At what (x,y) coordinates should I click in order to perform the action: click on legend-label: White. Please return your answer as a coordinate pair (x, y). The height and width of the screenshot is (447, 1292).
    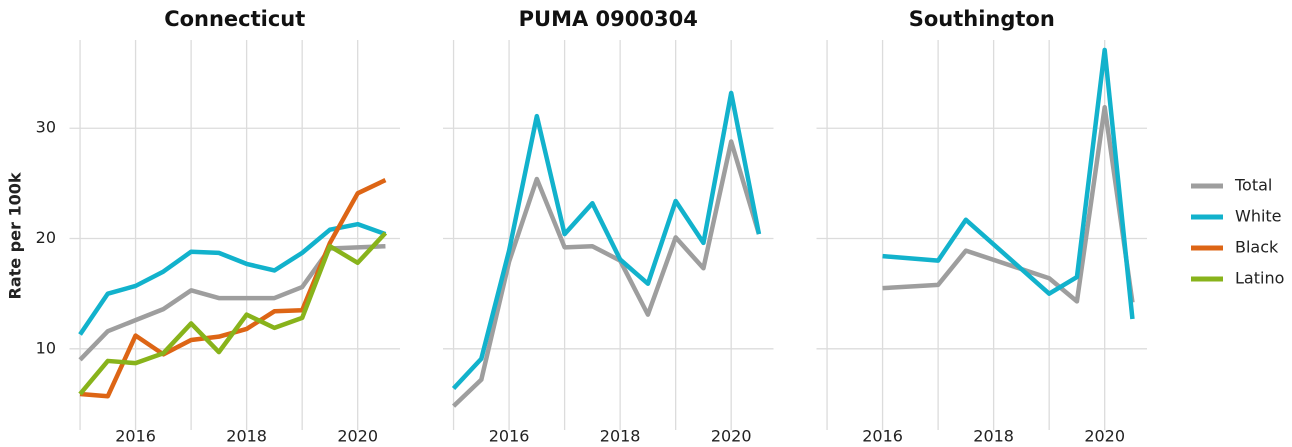
    Looking at the image, I should click on (1258, 216).